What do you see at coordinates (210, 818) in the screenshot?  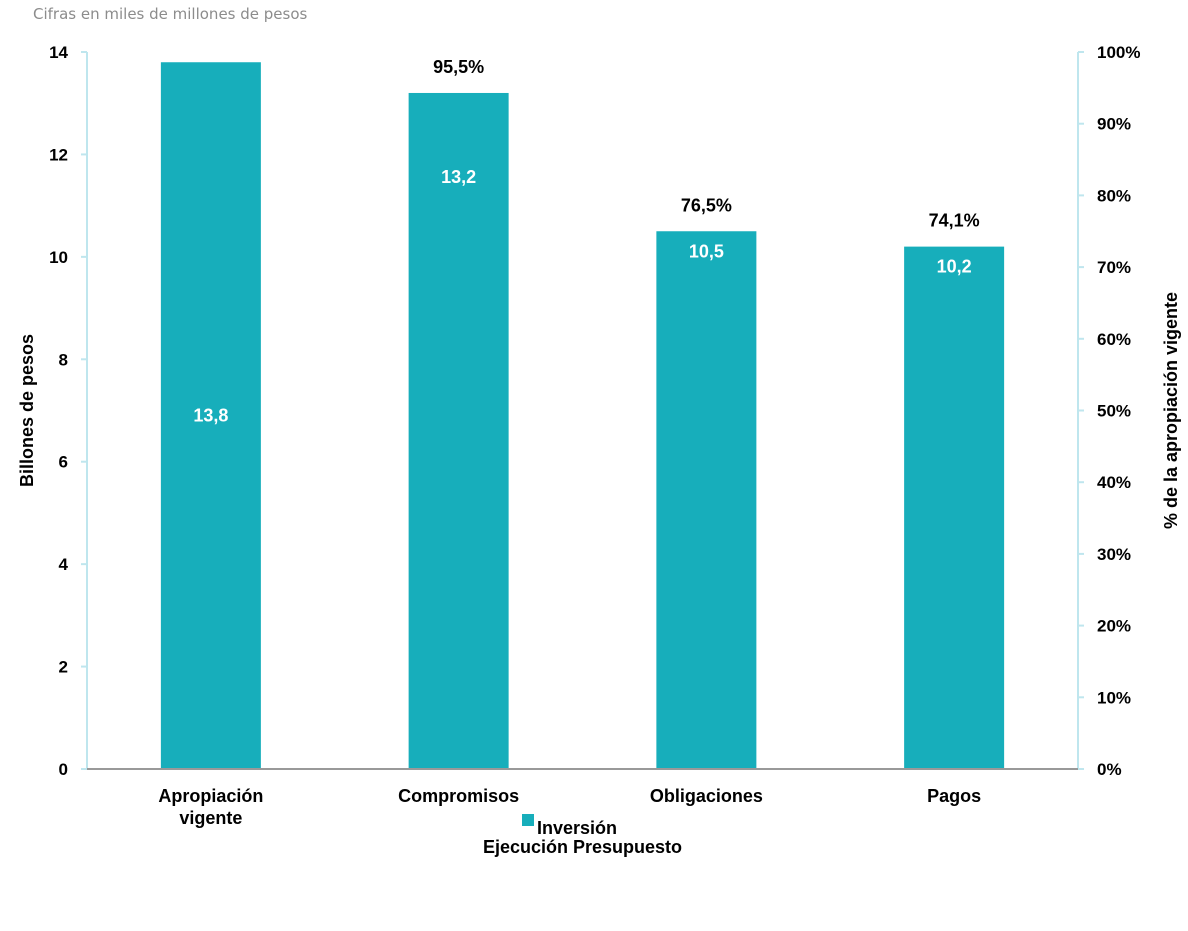 I see `x-tick-label: vigente` at bounding box center [210, 818].